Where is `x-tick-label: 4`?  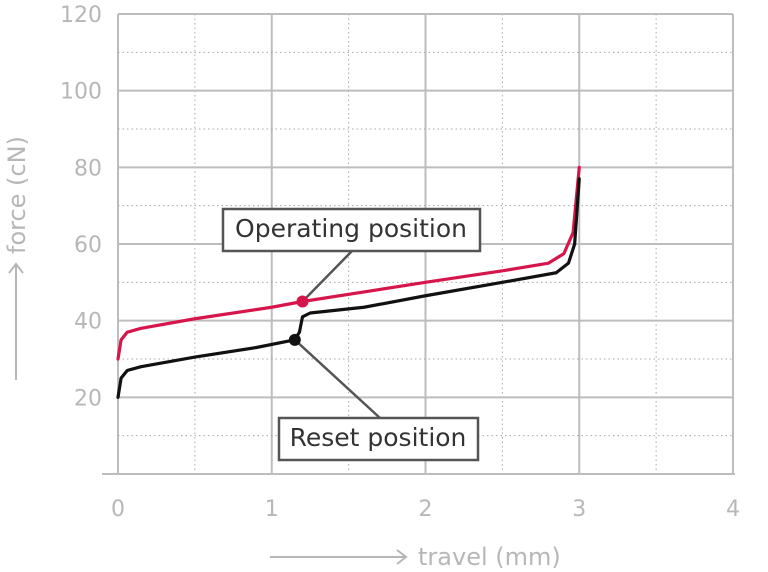 x-tick-label: 4 is located at coordinates (733, 509).